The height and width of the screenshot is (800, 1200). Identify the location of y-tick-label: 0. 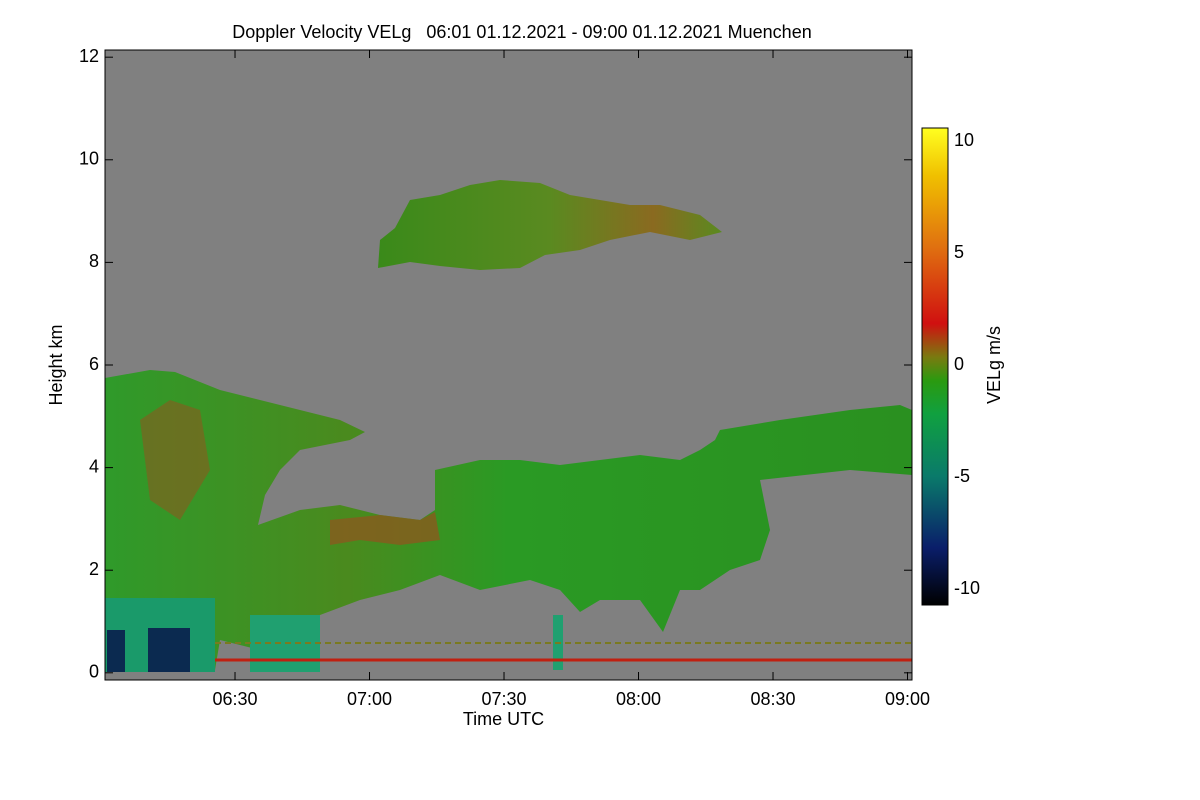
(94, 672).